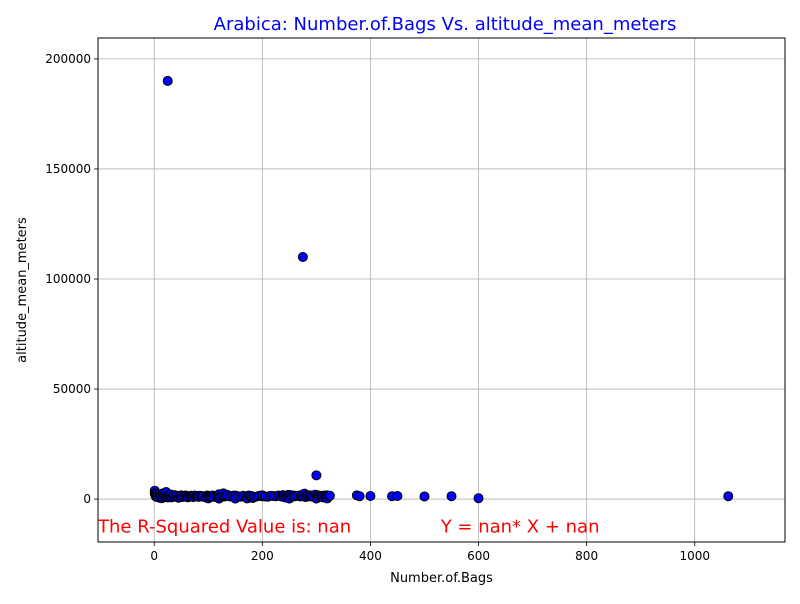 The height and width of the screenshot is (604, 800). What do you see at coordinates (478, 556) in the screenshot?
I see `x-tick-label: 600` at bounding box center [478, 556].